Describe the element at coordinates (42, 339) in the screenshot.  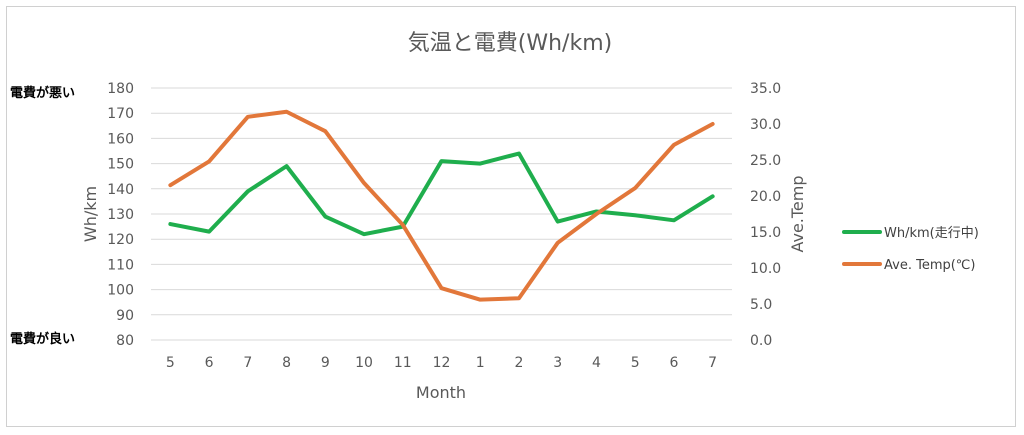
I see `annotation-good-efficiency: 電費が良い` at that location.